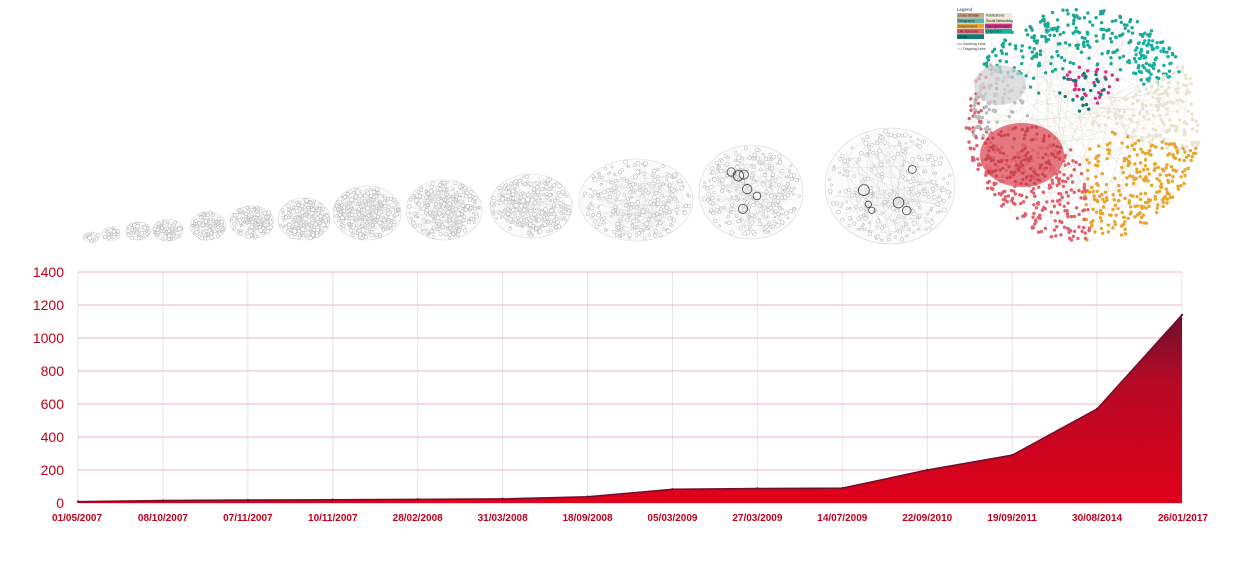  Describe the element at coordinates (48, 305) in the screenshot. I see `y-tick-label: 1200` at that location.